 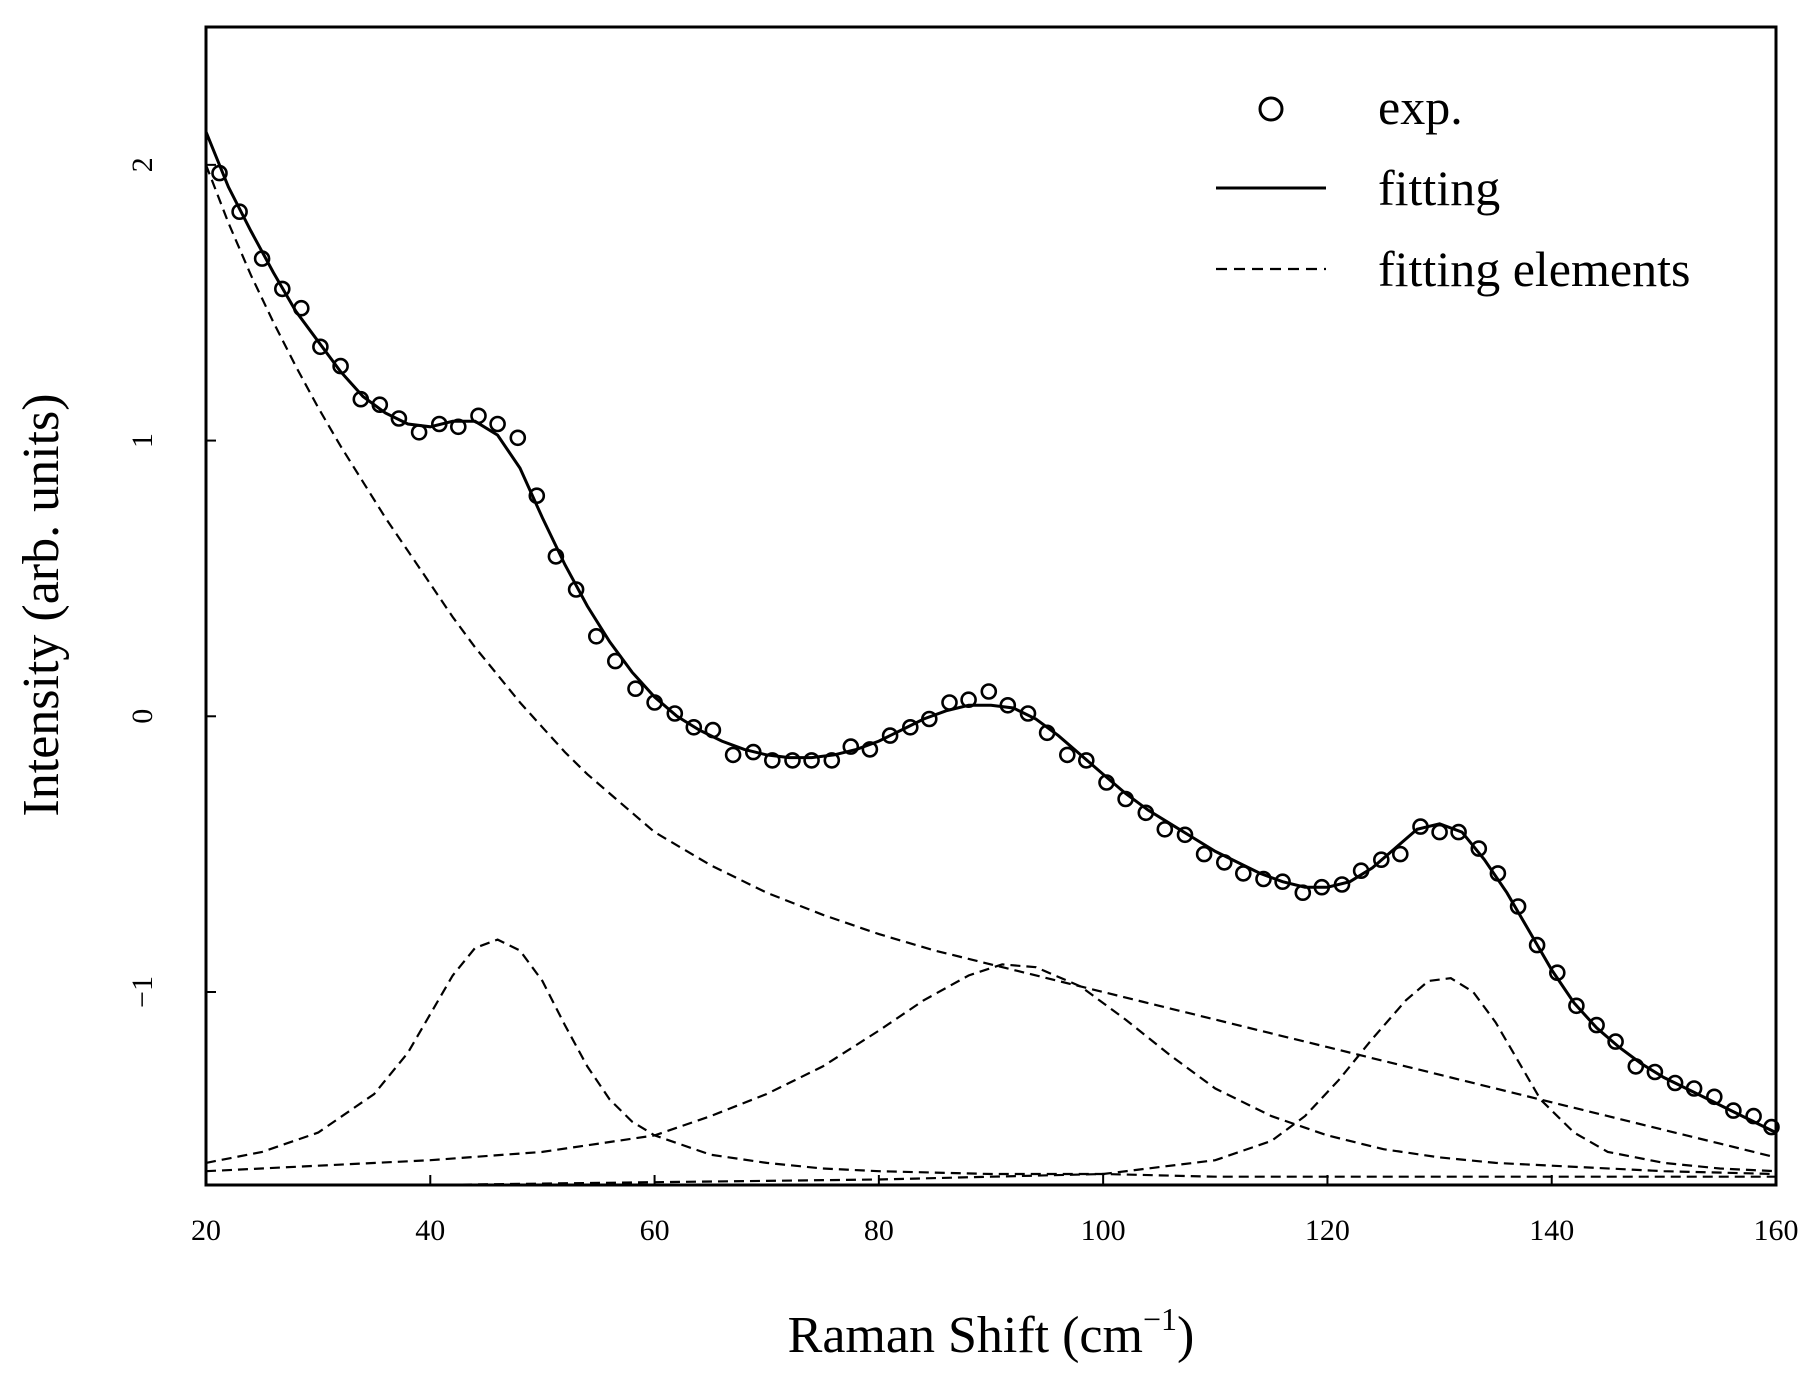 I want to click on x-axis-title: Raman Shift (cm−1), so click(x=991, y=1332).